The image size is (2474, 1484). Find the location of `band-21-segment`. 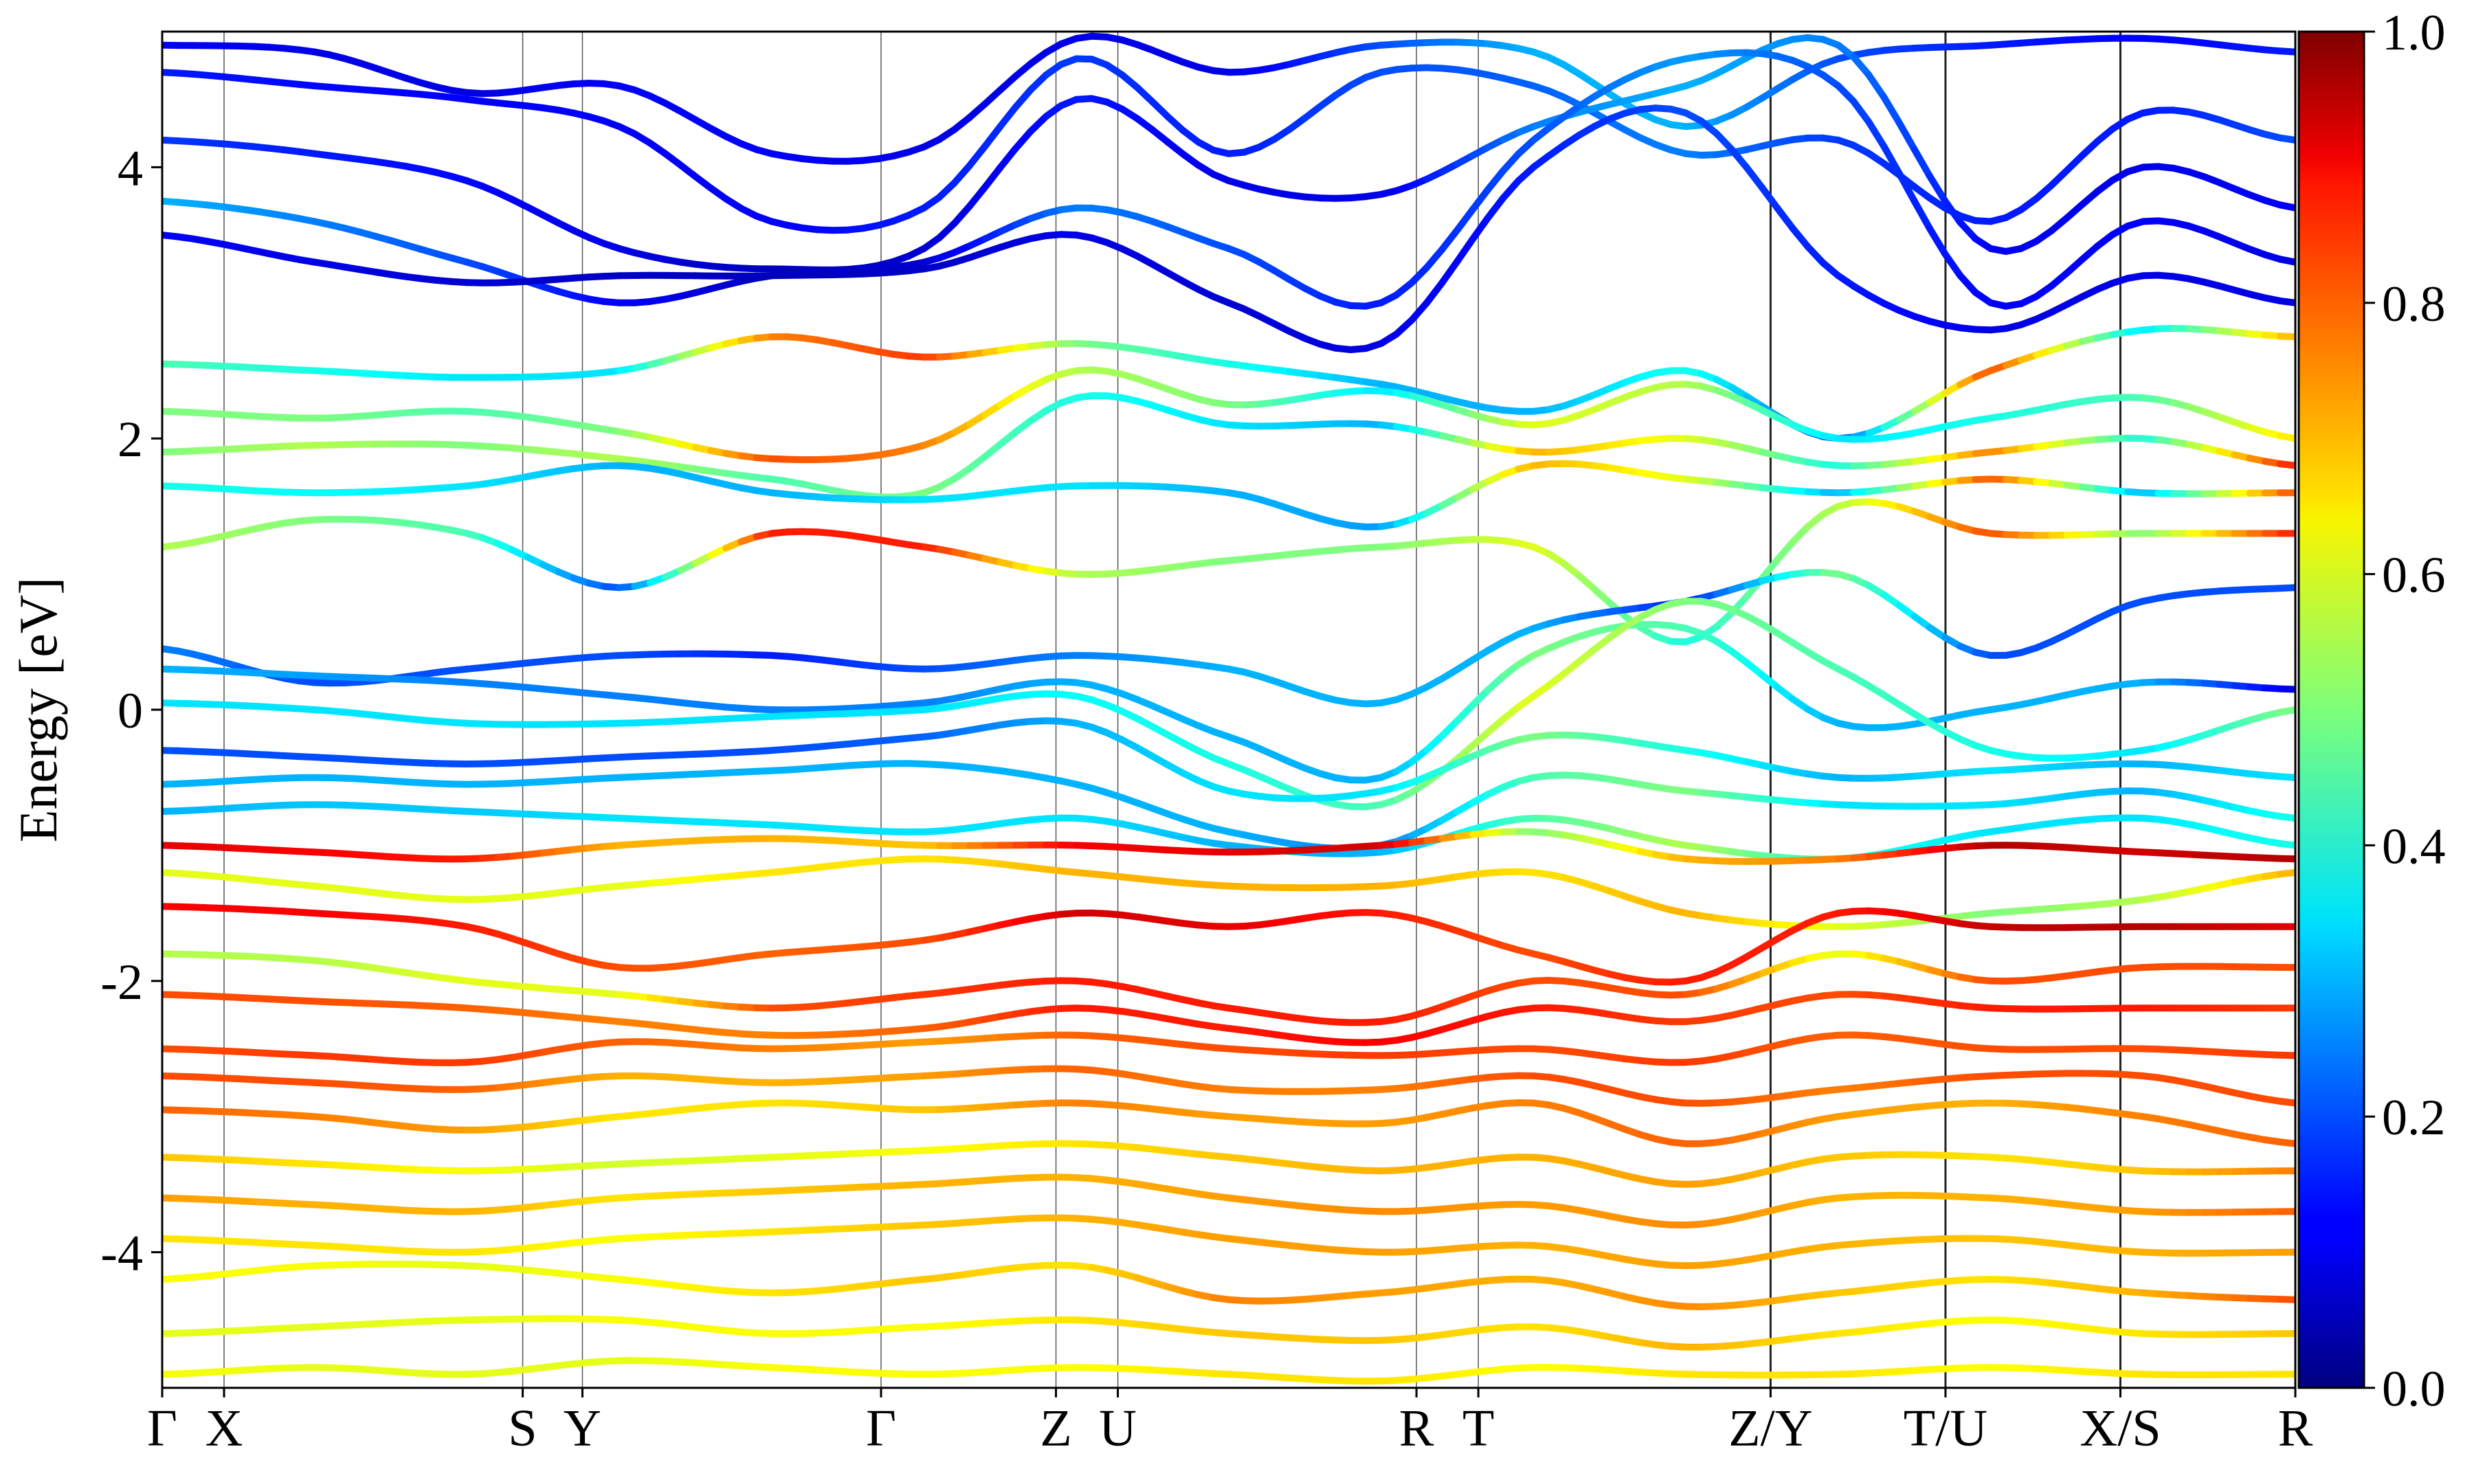

band-21-segment is located at coordinates (2285, 1055).